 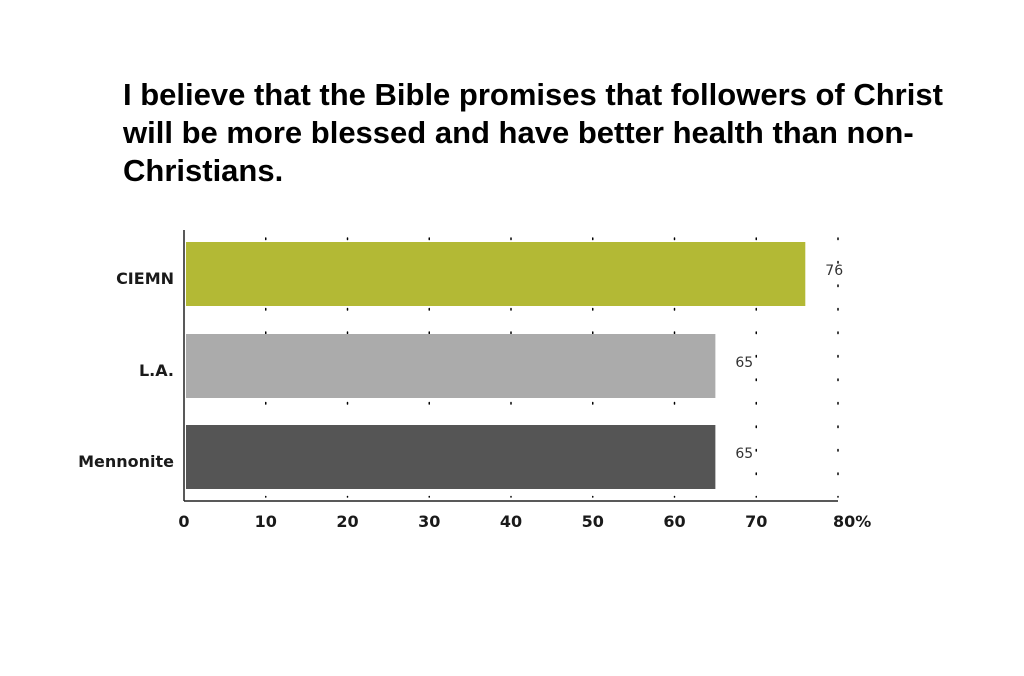 I want to click on category-label: Mennonite, so click(x=126, y=461).